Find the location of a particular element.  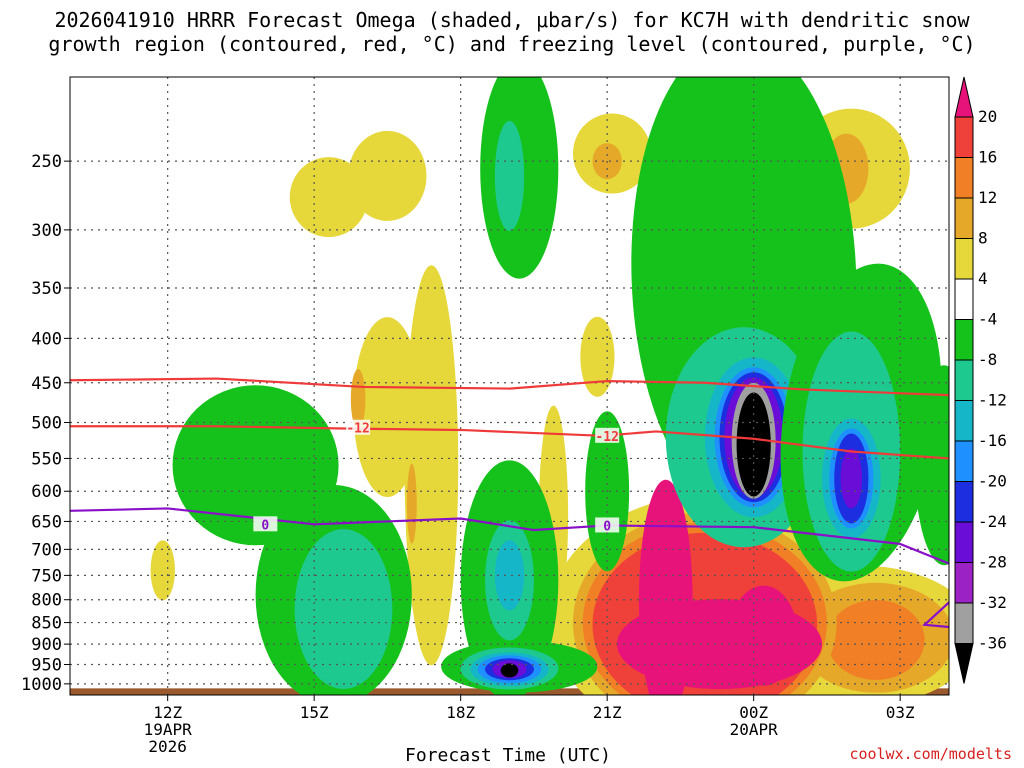

colorbar-tick-label: -28 is located at coordinates (992, 562).